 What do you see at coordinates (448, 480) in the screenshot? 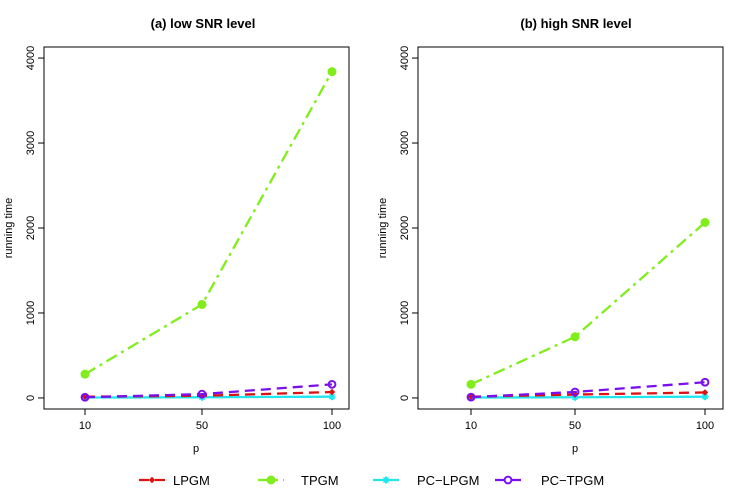
I see `legend-label: PC−LPGM` at bounding box center [448, 480].